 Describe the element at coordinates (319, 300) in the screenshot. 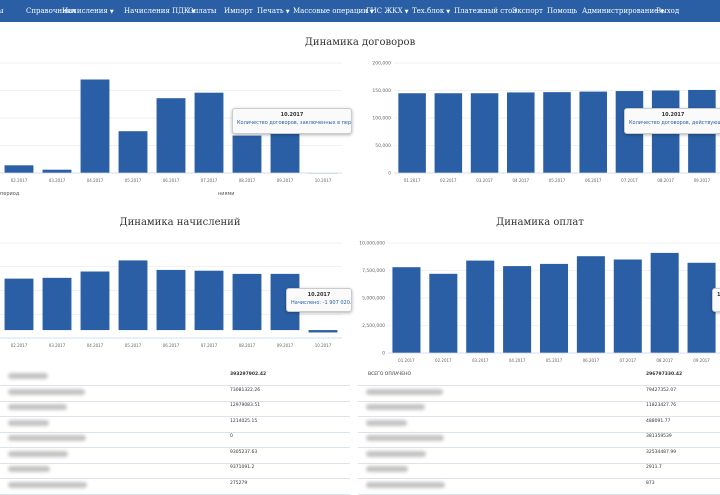

I see `chart-tooltip: 10.2017 Начислено: -1 907 020.39` at that location.